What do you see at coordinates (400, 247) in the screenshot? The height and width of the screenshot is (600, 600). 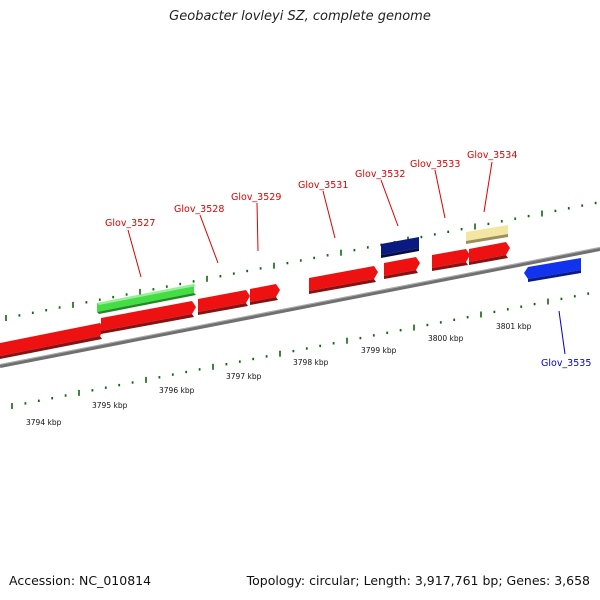 I see `navy-feature` at bounding box center [400, 247].